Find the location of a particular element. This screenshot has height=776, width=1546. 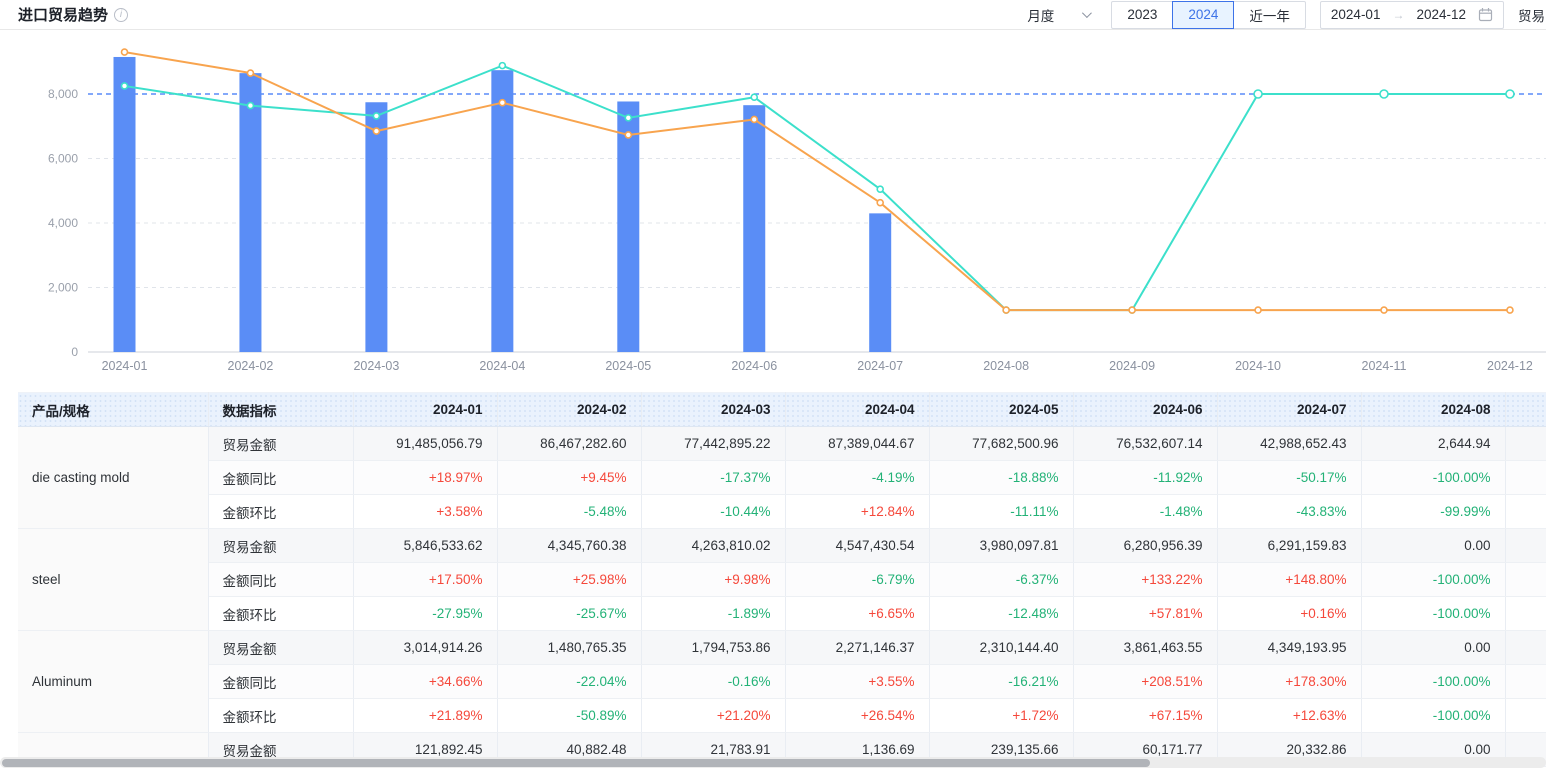

date-end-value: 2024-12 is located at coordinates (1441, 14).